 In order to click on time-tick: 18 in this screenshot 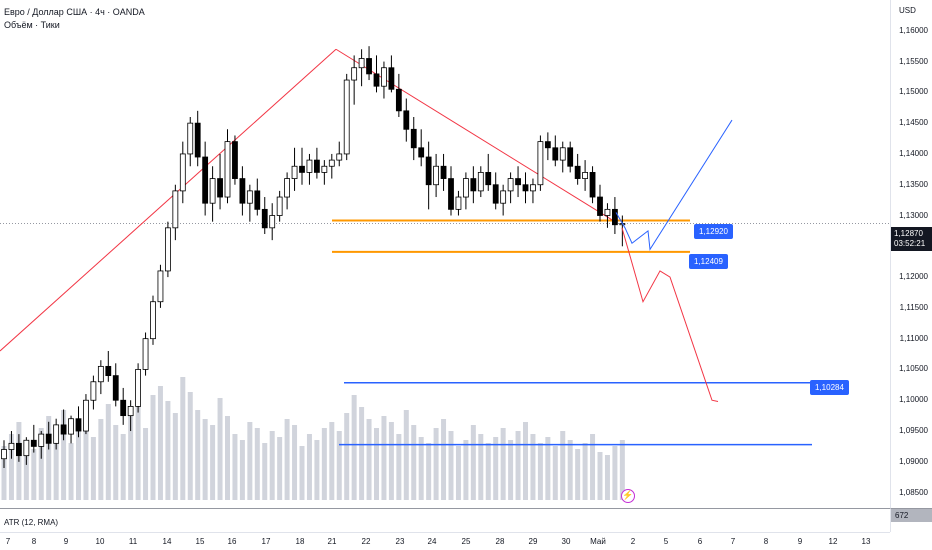, I will do `click(300, 541)`.